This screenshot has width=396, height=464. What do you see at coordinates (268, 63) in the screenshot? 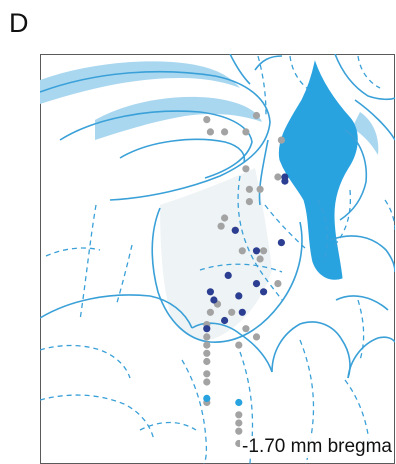
I see `midline-upper-left` at bounding box center [268, 63].